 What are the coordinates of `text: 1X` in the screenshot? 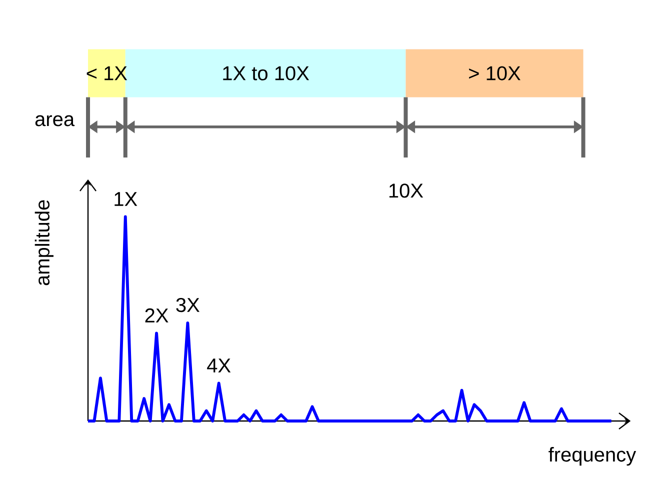 It's located at (126, 199).